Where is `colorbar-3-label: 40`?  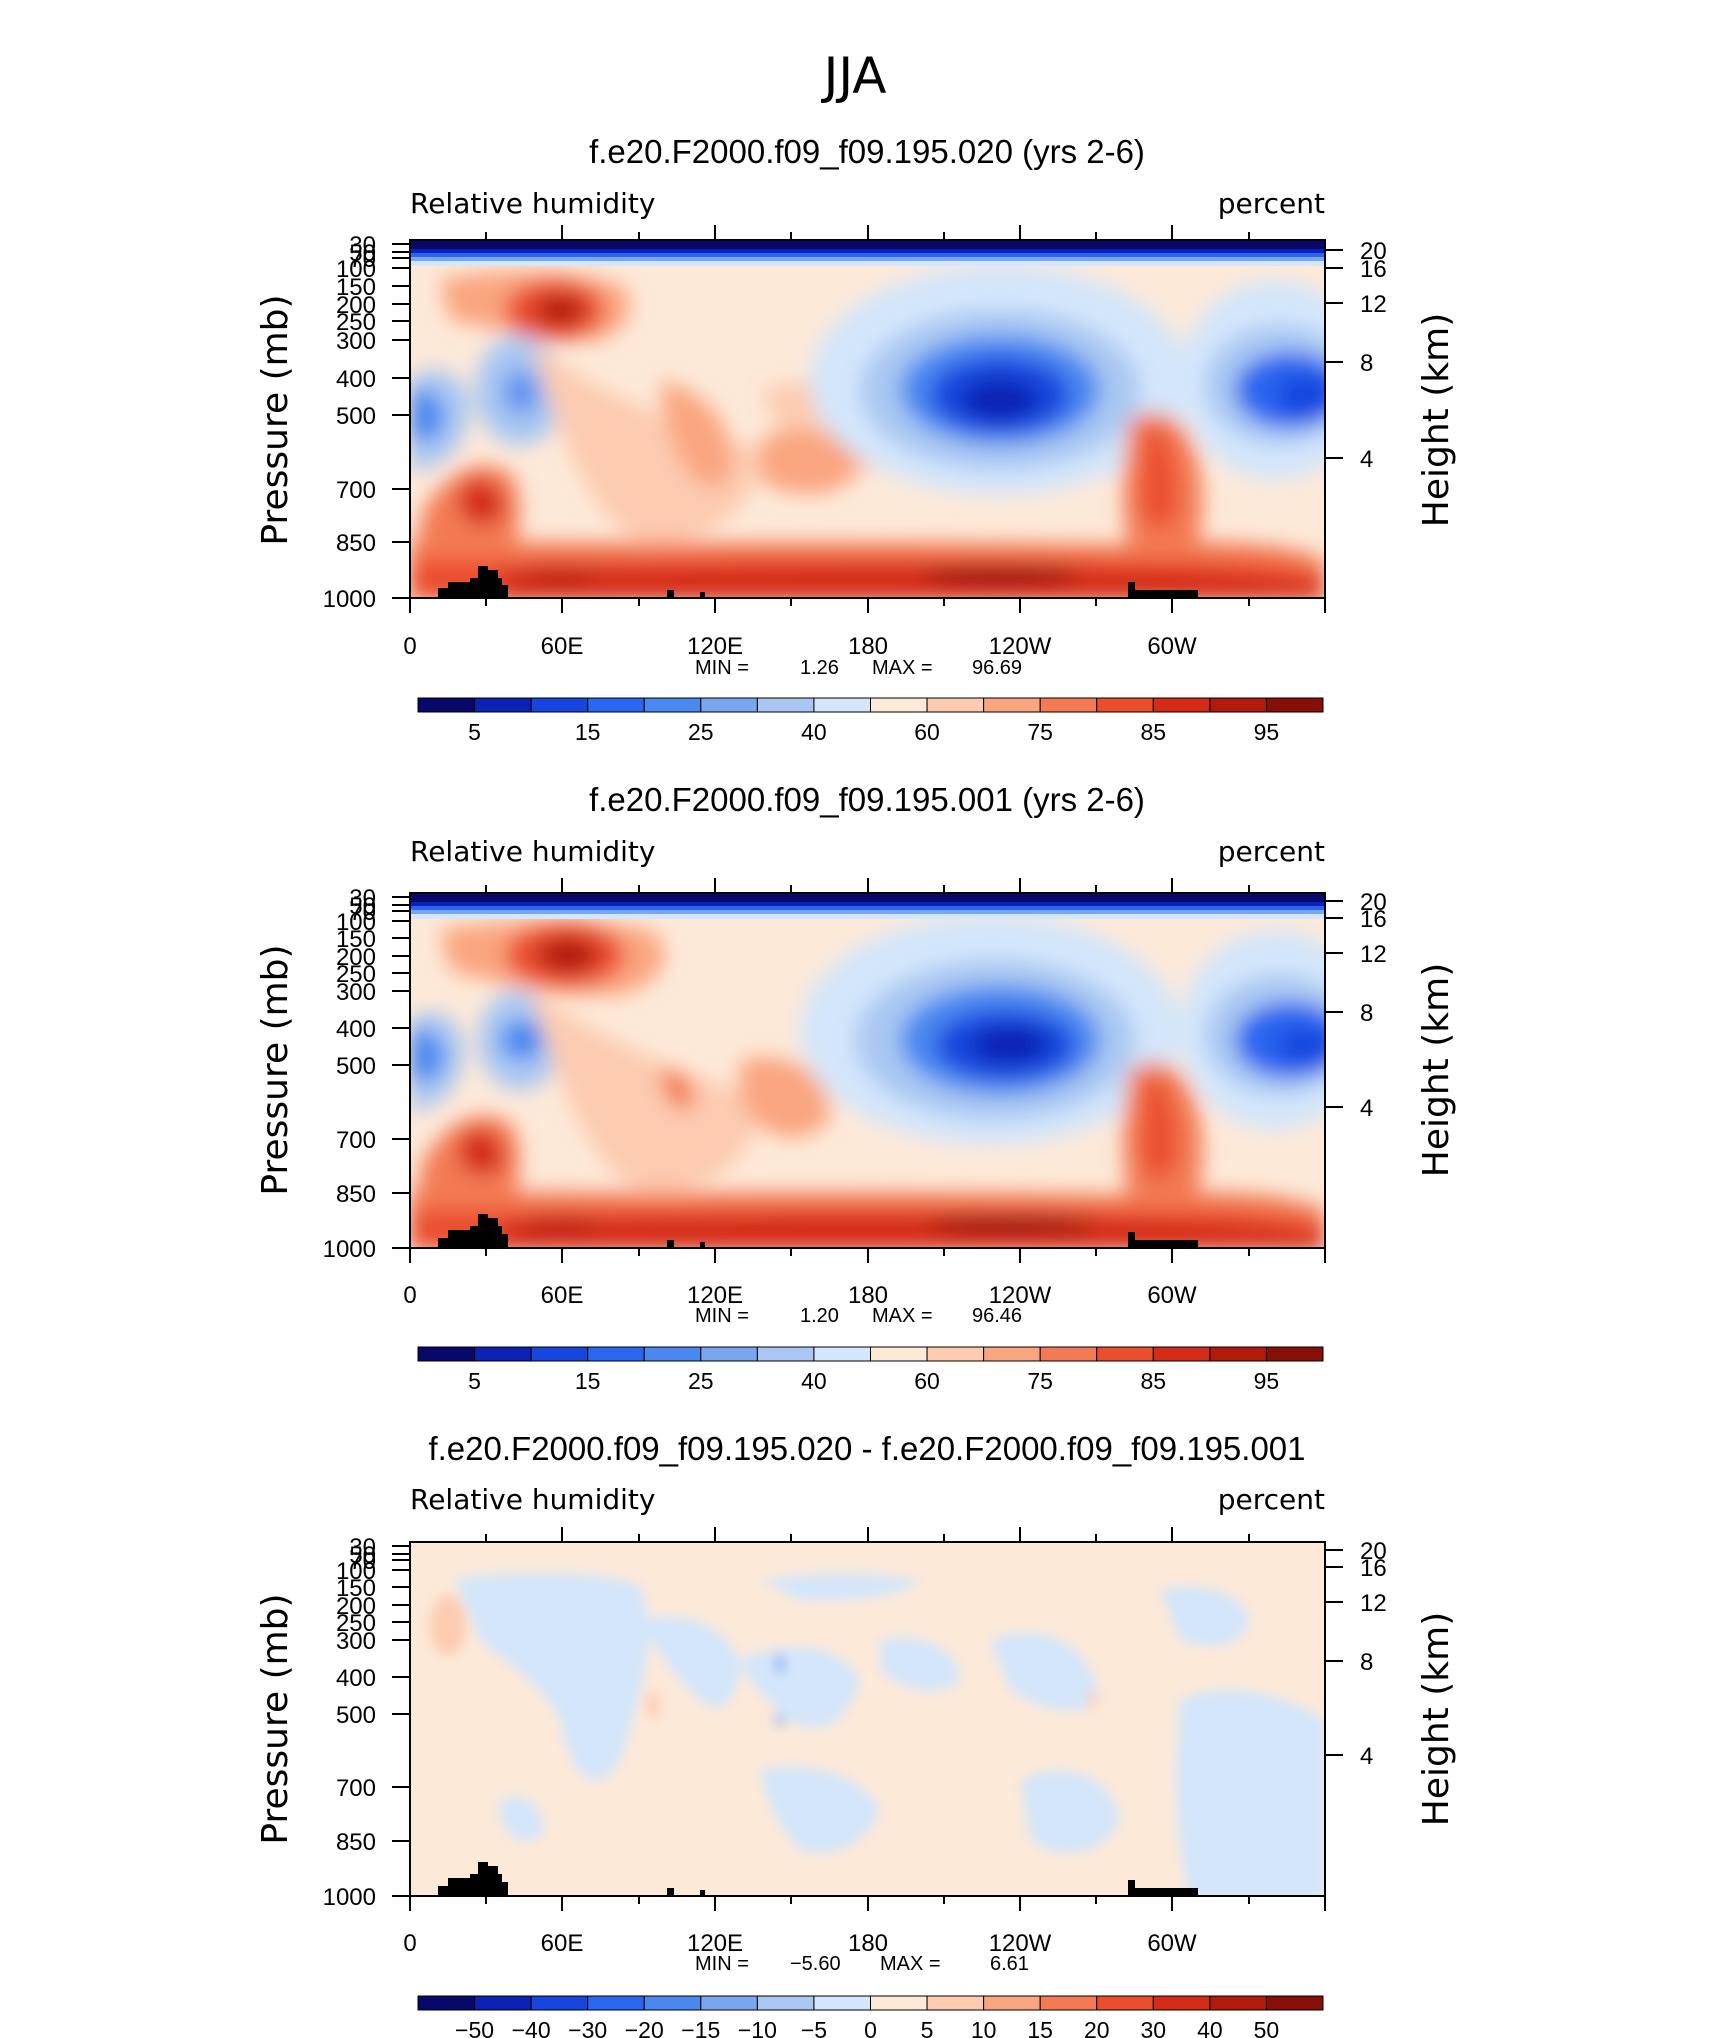 colorbar-3-label: 40 is located at coordinates (1210, 2027).